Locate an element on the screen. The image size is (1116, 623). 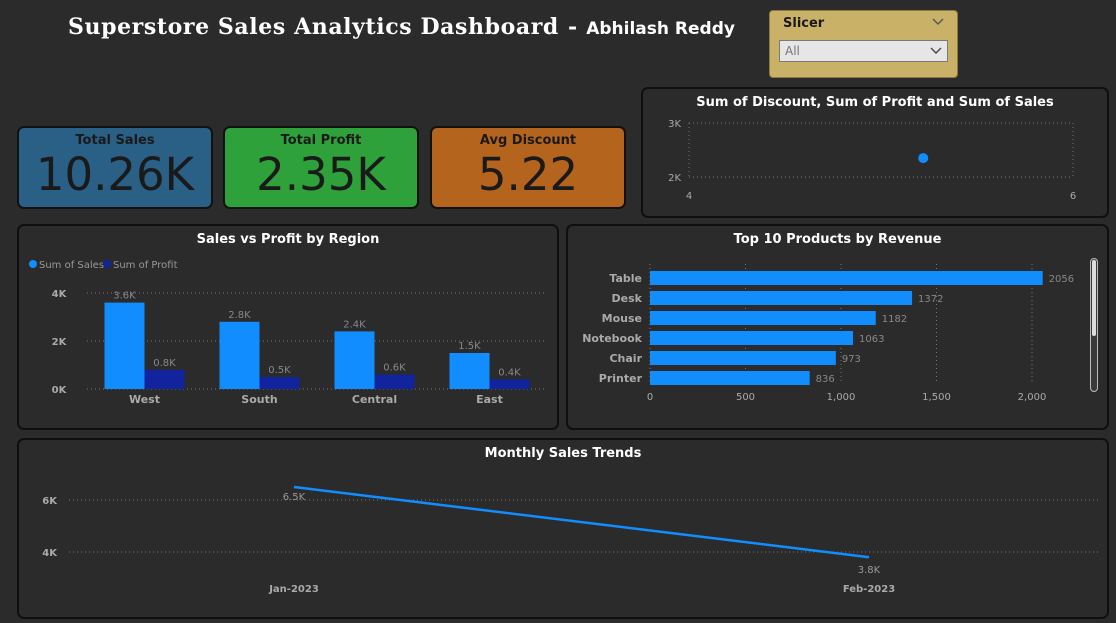
data-label: 1182 is located at coordinates (894, 319).